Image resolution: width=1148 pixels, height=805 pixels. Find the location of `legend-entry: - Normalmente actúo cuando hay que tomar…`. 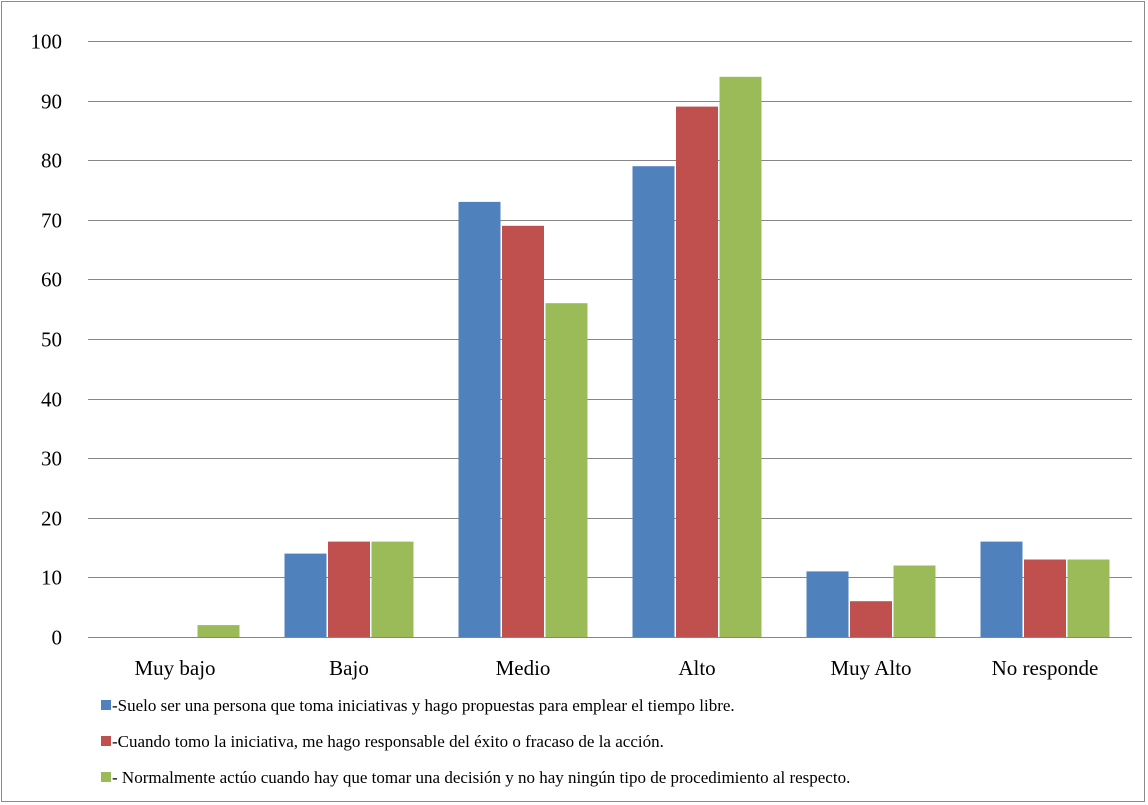

legend-entry: - Normalmente actúo cuando hay que tomar… is located at coordinates (481, 777).